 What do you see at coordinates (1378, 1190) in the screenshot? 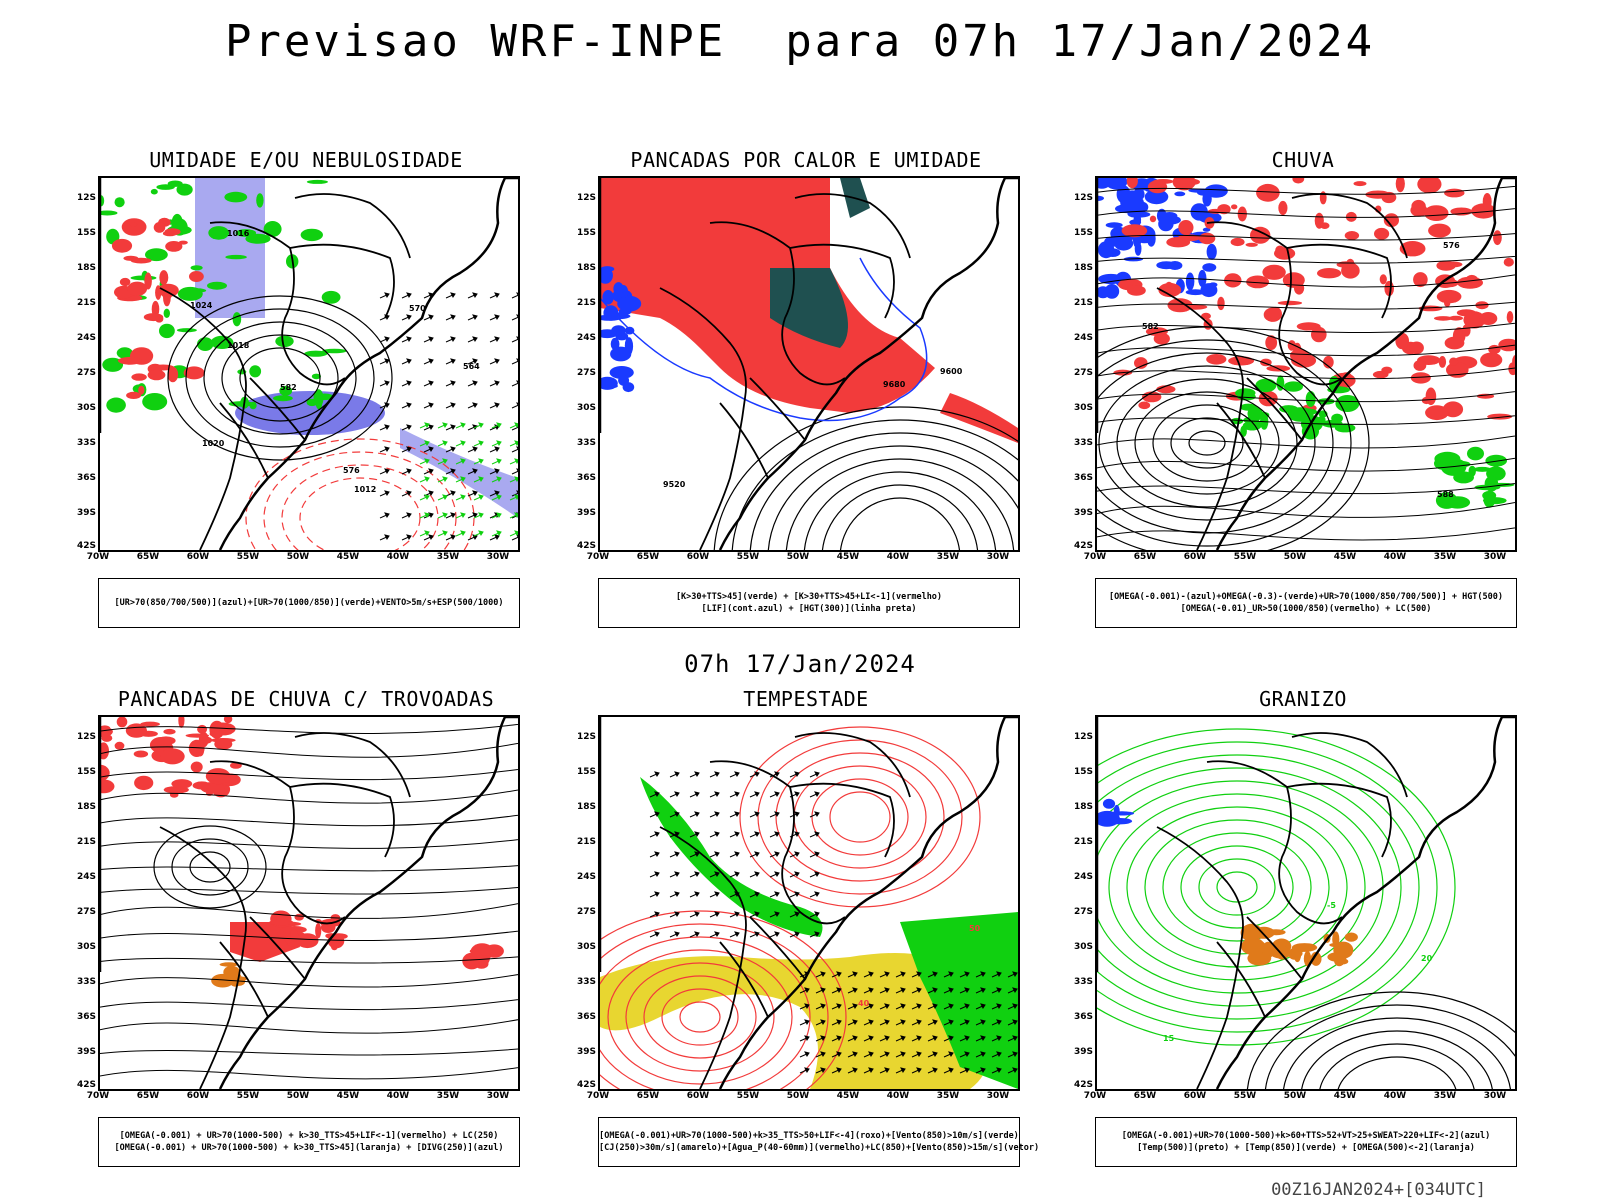
I see `run-footer: 00Z16JAN2024+[034UTC]` at bounding box center [1378, 1190].